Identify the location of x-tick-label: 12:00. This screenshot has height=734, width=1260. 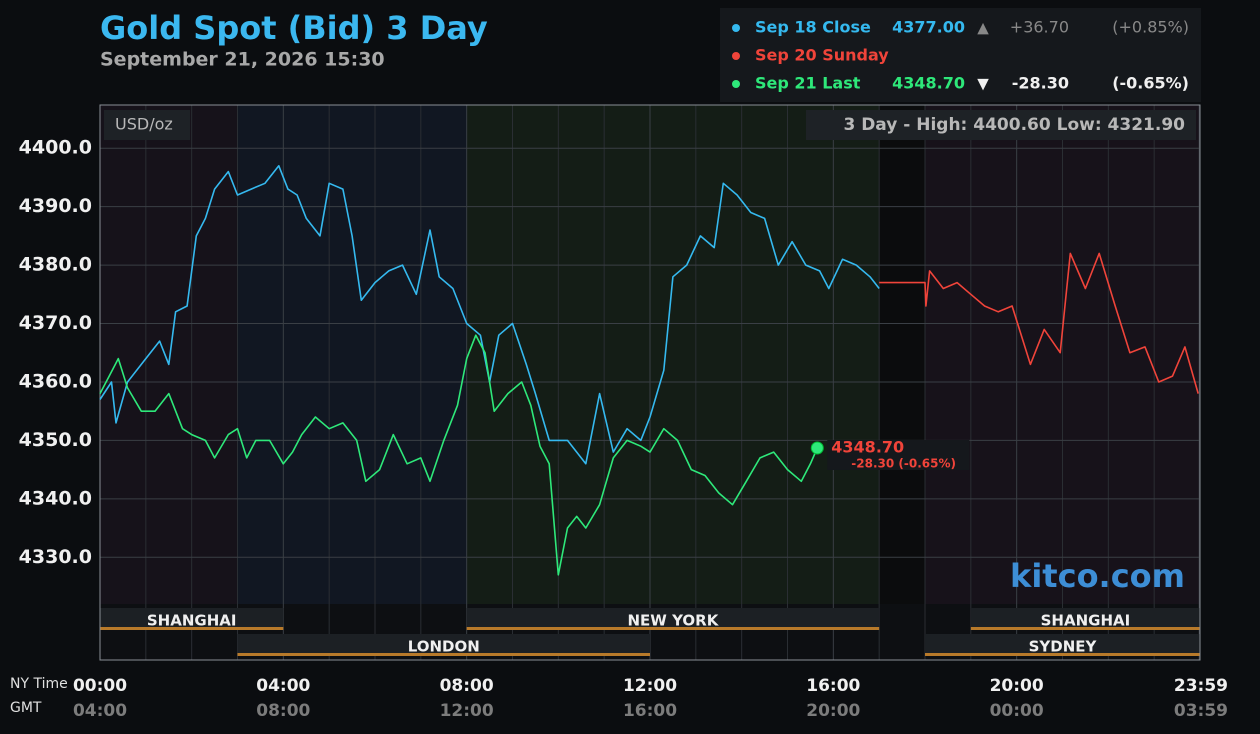
(650, 686).